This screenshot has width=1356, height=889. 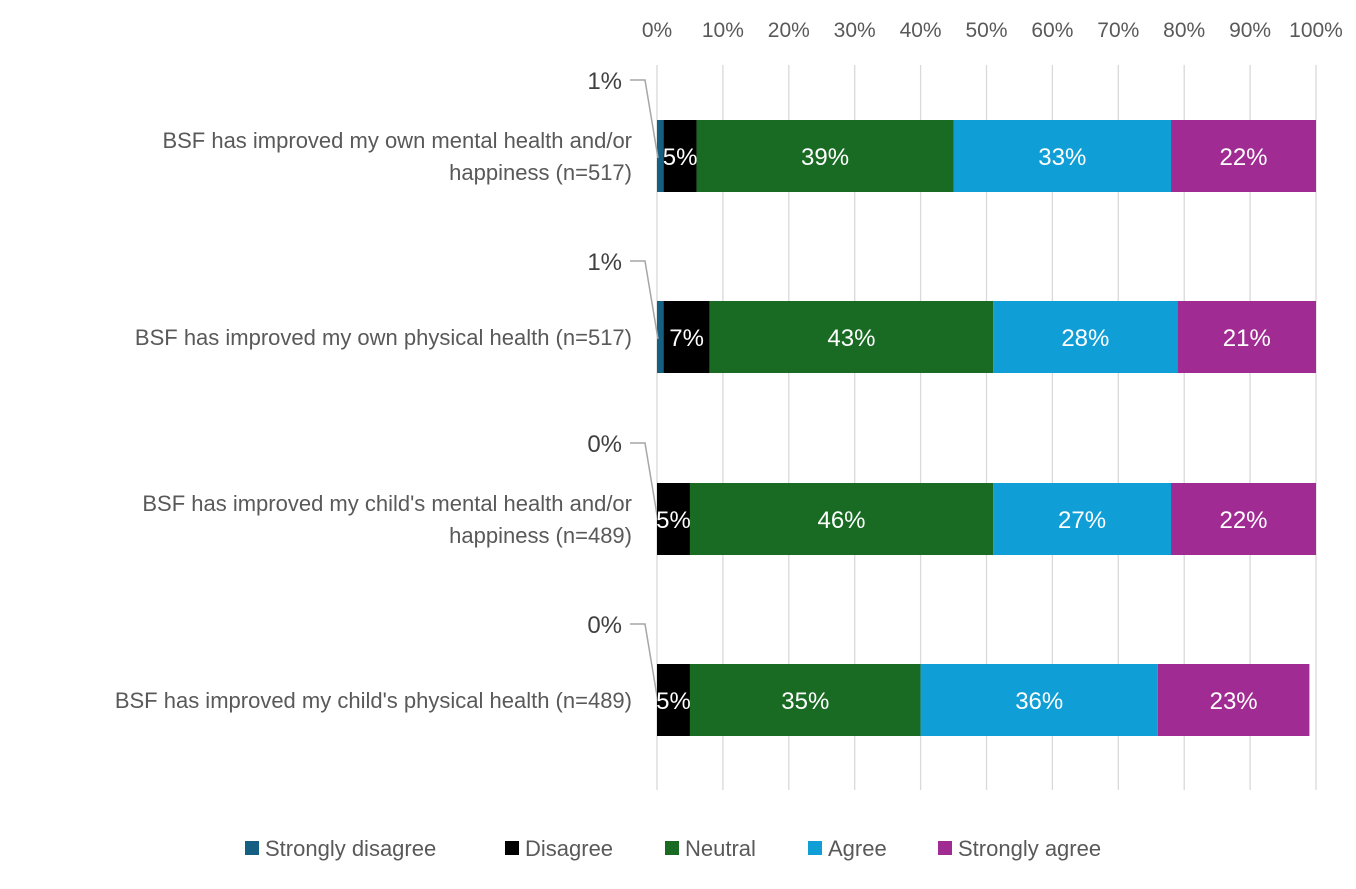 I want to click on x-tick-label: 60%, so click(x=1052, y=30).